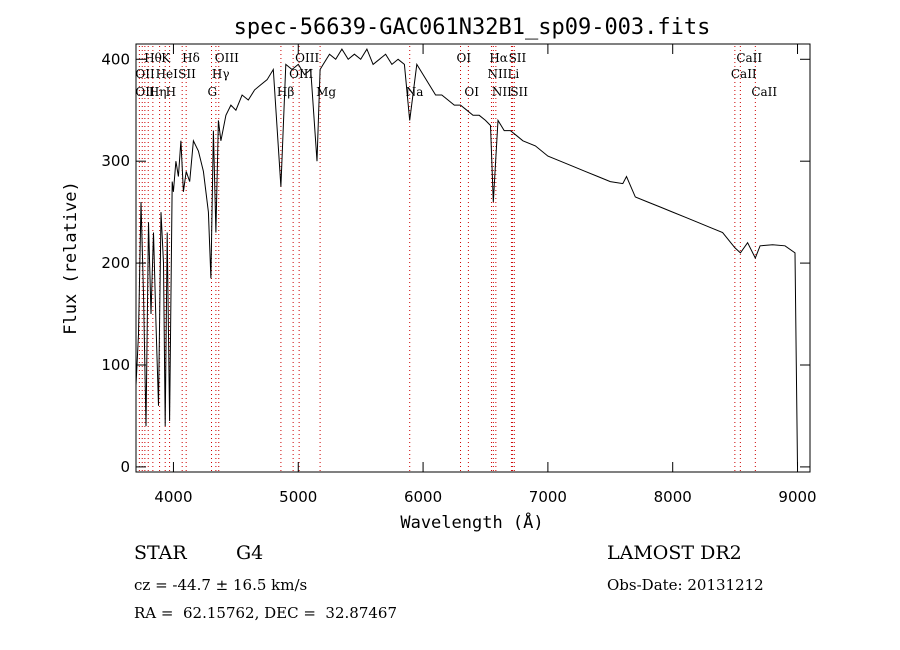 Image resolution: width=900 pixels, height=650 pixels. What do you see at coordinates (266, 613) in the screenshot?
I see `coordinates-readout: RA = 62.15762, DEC = 32.87467` at bounding box center [266, 613].